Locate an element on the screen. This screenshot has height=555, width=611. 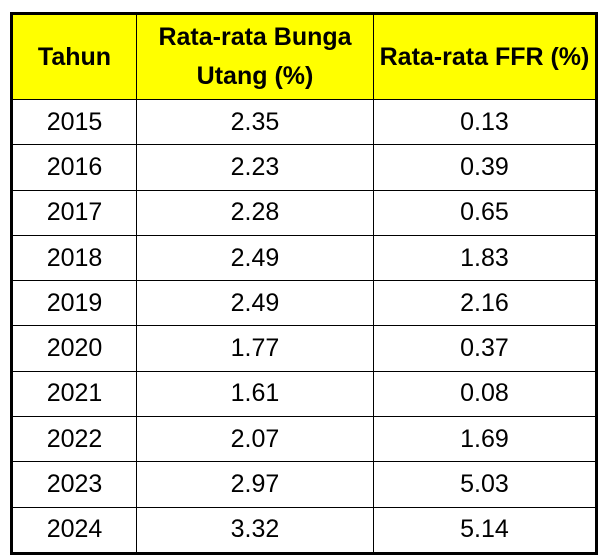
bunga-cell: 1.77 is located at coordinates (255, 348).